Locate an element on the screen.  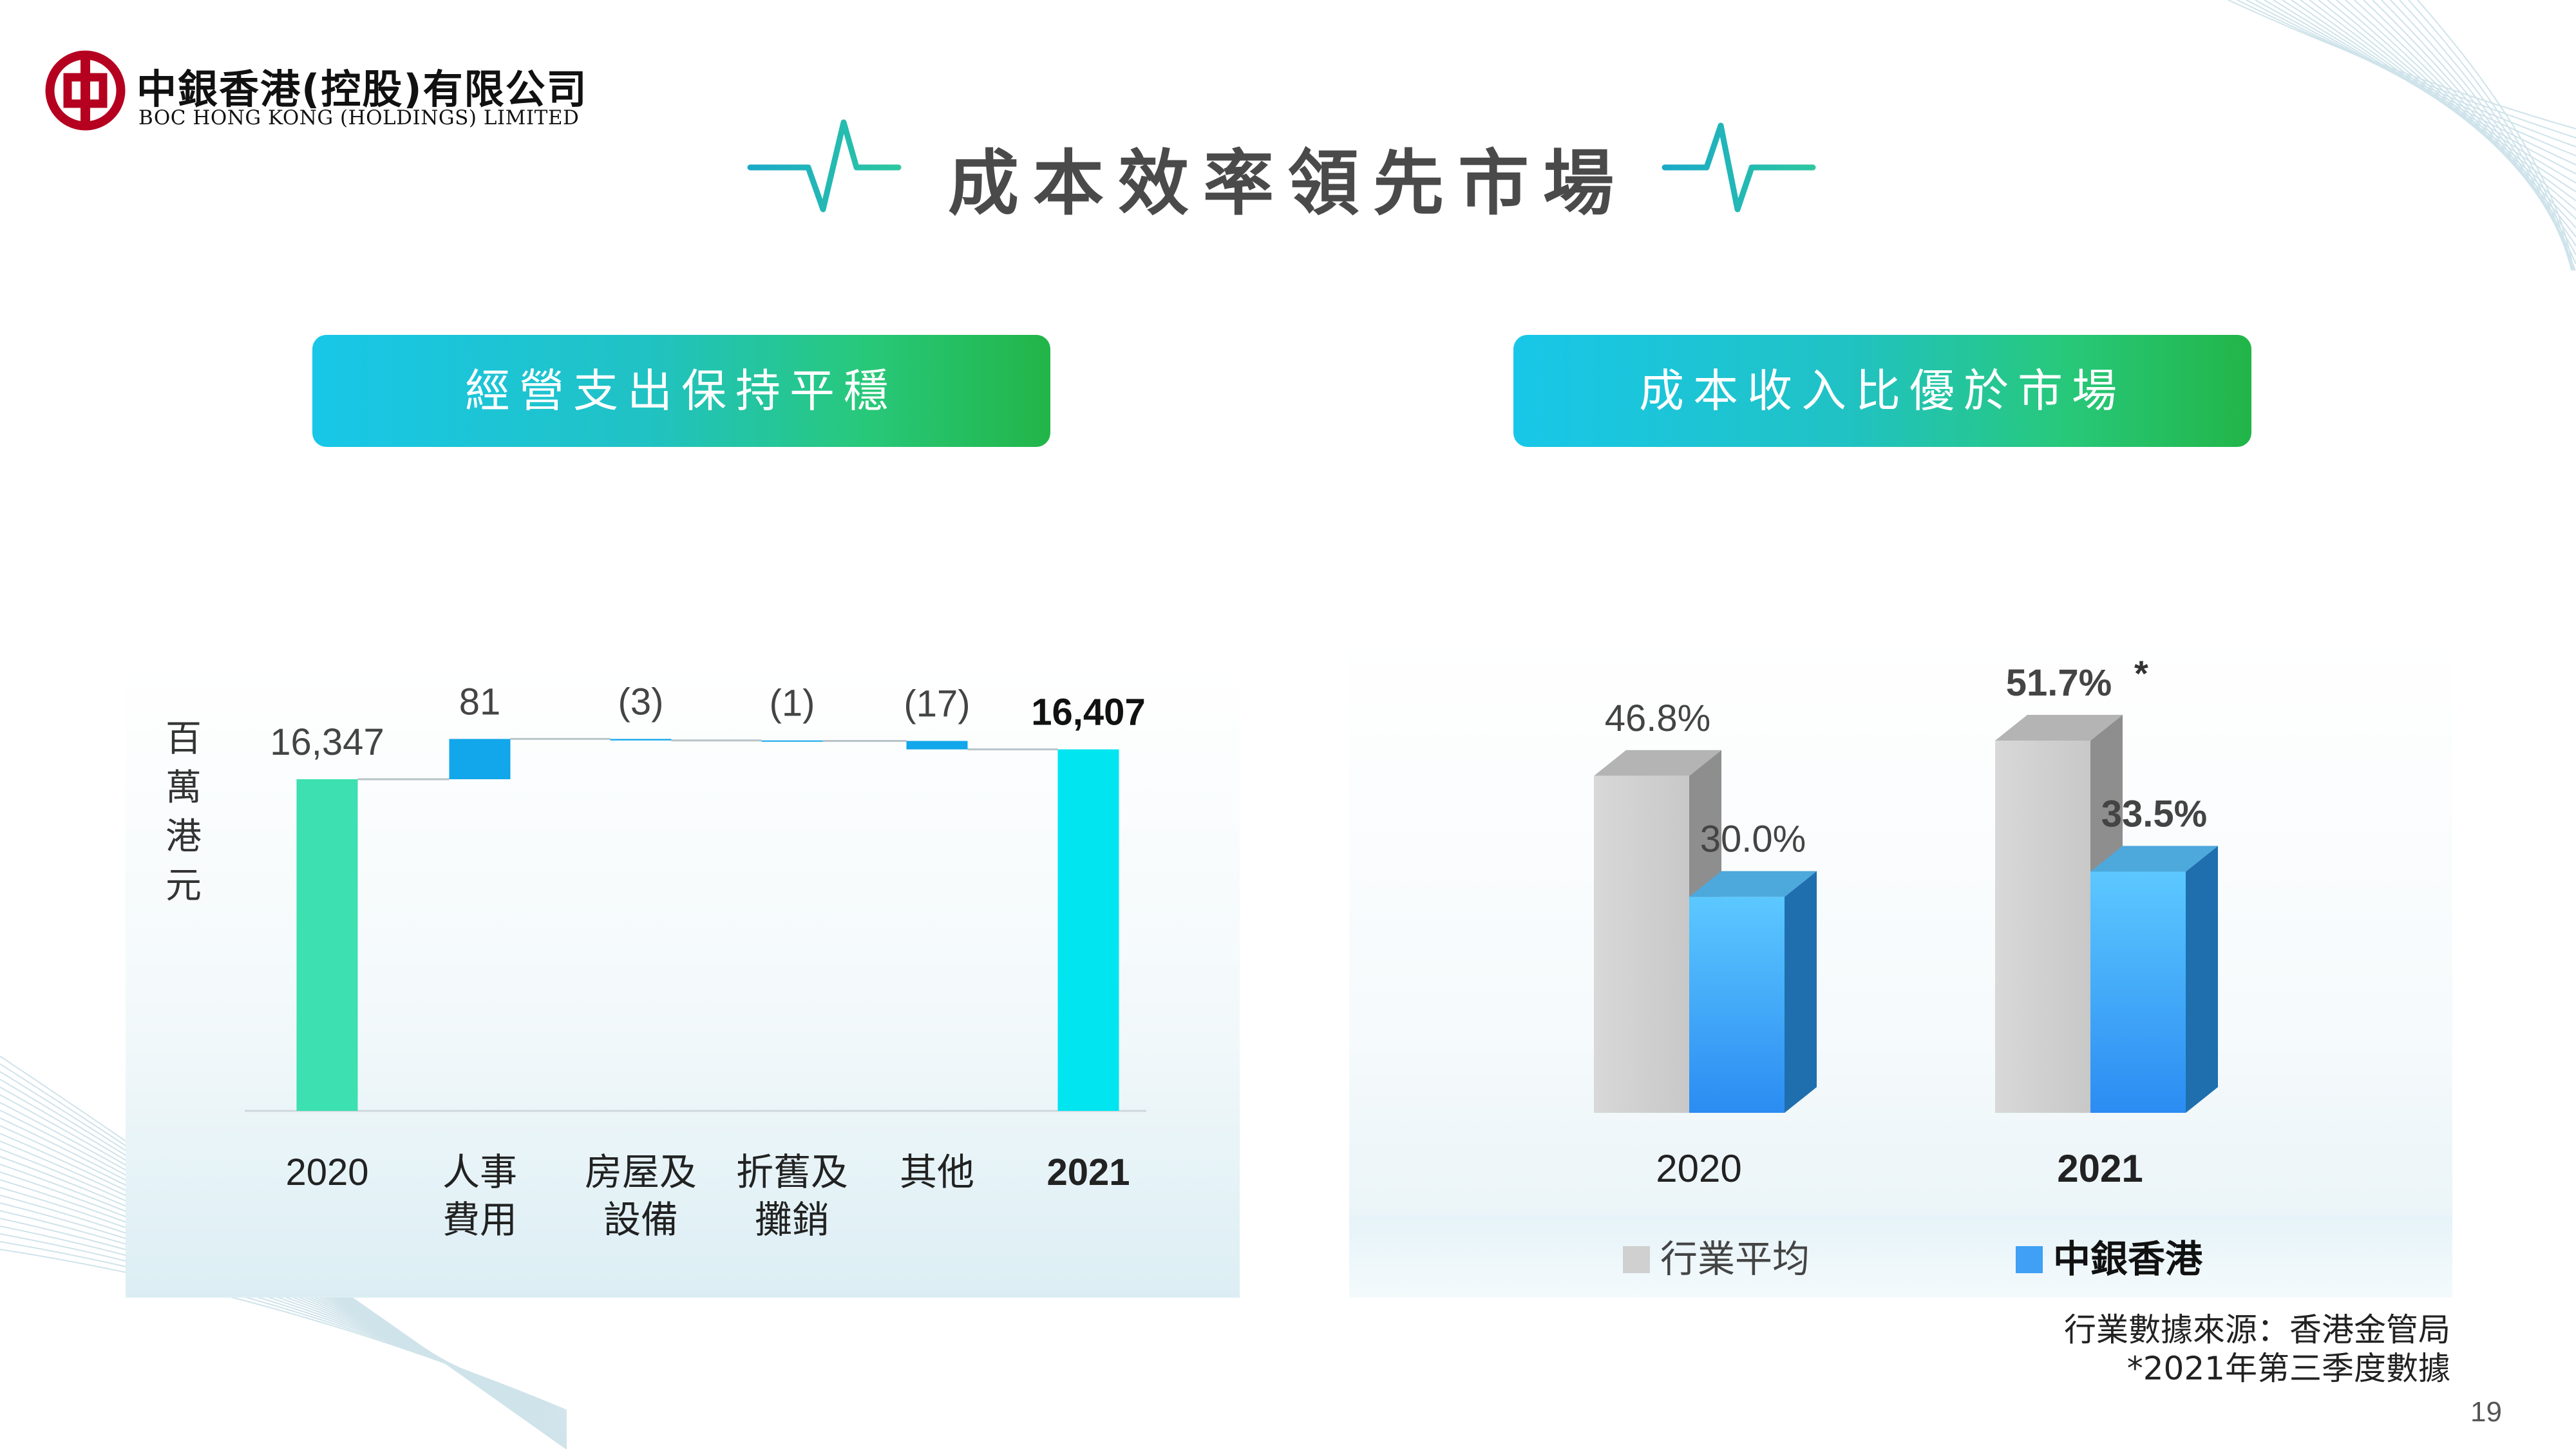
legend-strip is located at coordinates (1900, 1256).